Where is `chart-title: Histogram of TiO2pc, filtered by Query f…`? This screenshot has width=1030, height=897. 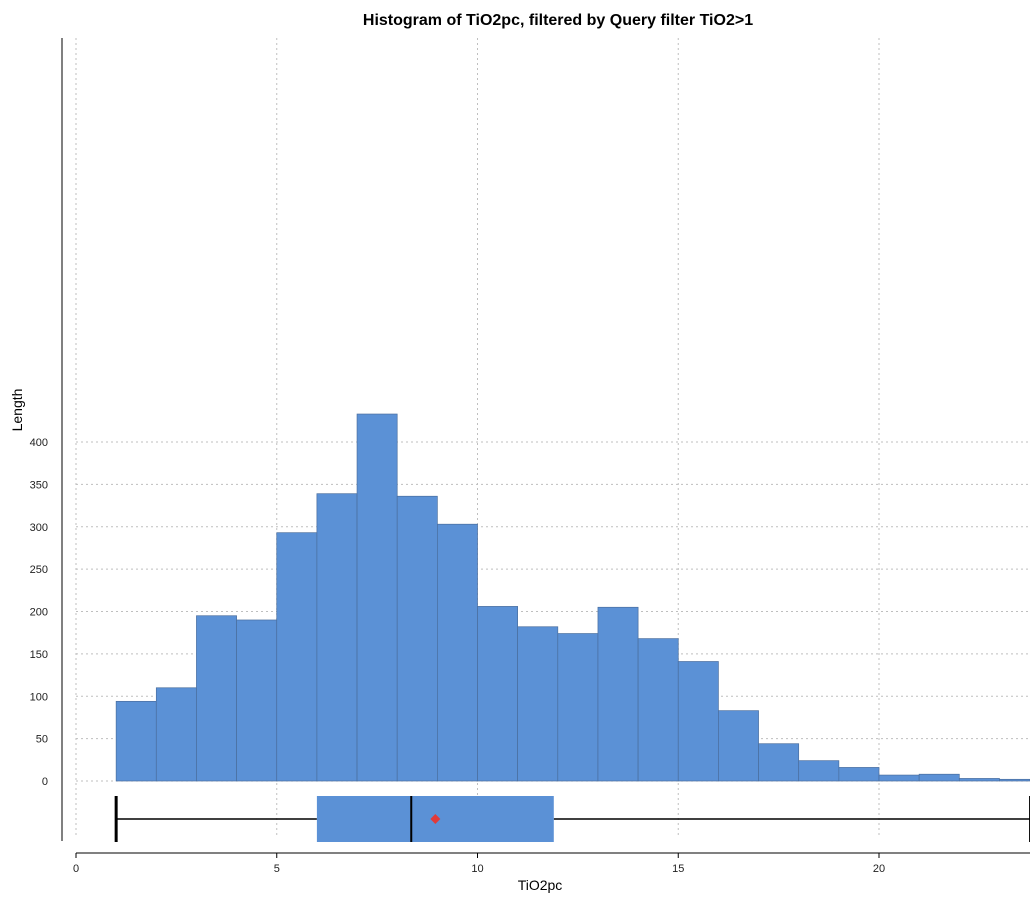 chart-title: Histogram of TiO2pc, filtered by Query f… is located at coordinates (558, 20).